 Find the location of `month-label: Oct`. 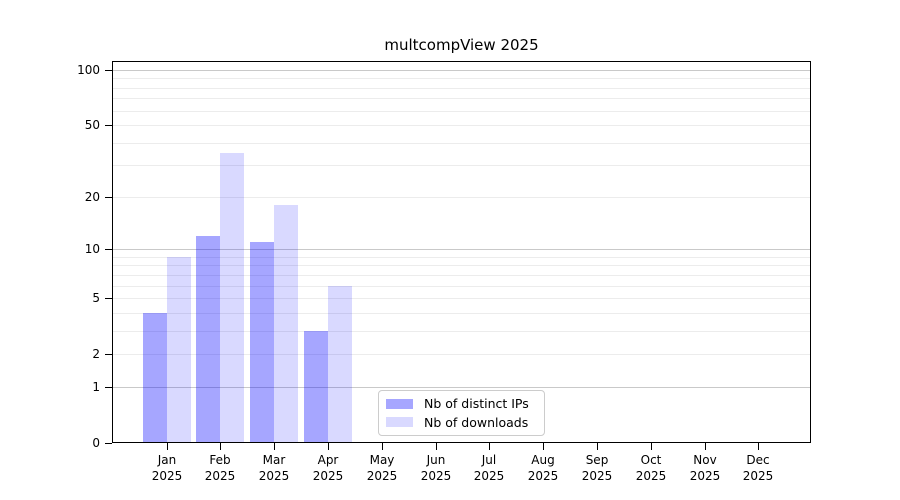

month-label: Oct is located at coordinates (651, 460).